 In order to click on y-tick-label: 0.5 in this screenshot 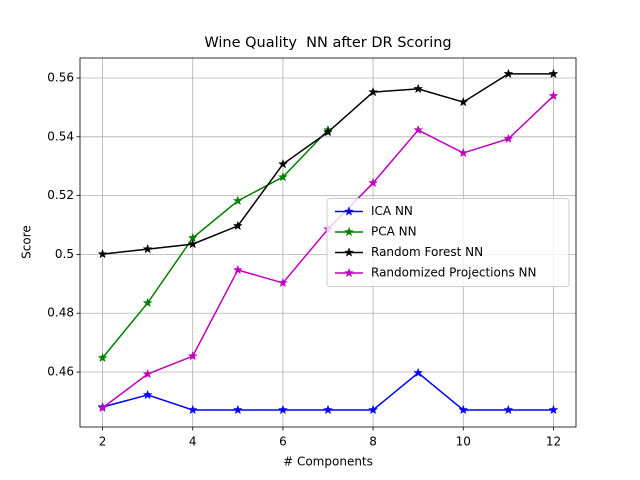, I will do `click(64, 254)`.